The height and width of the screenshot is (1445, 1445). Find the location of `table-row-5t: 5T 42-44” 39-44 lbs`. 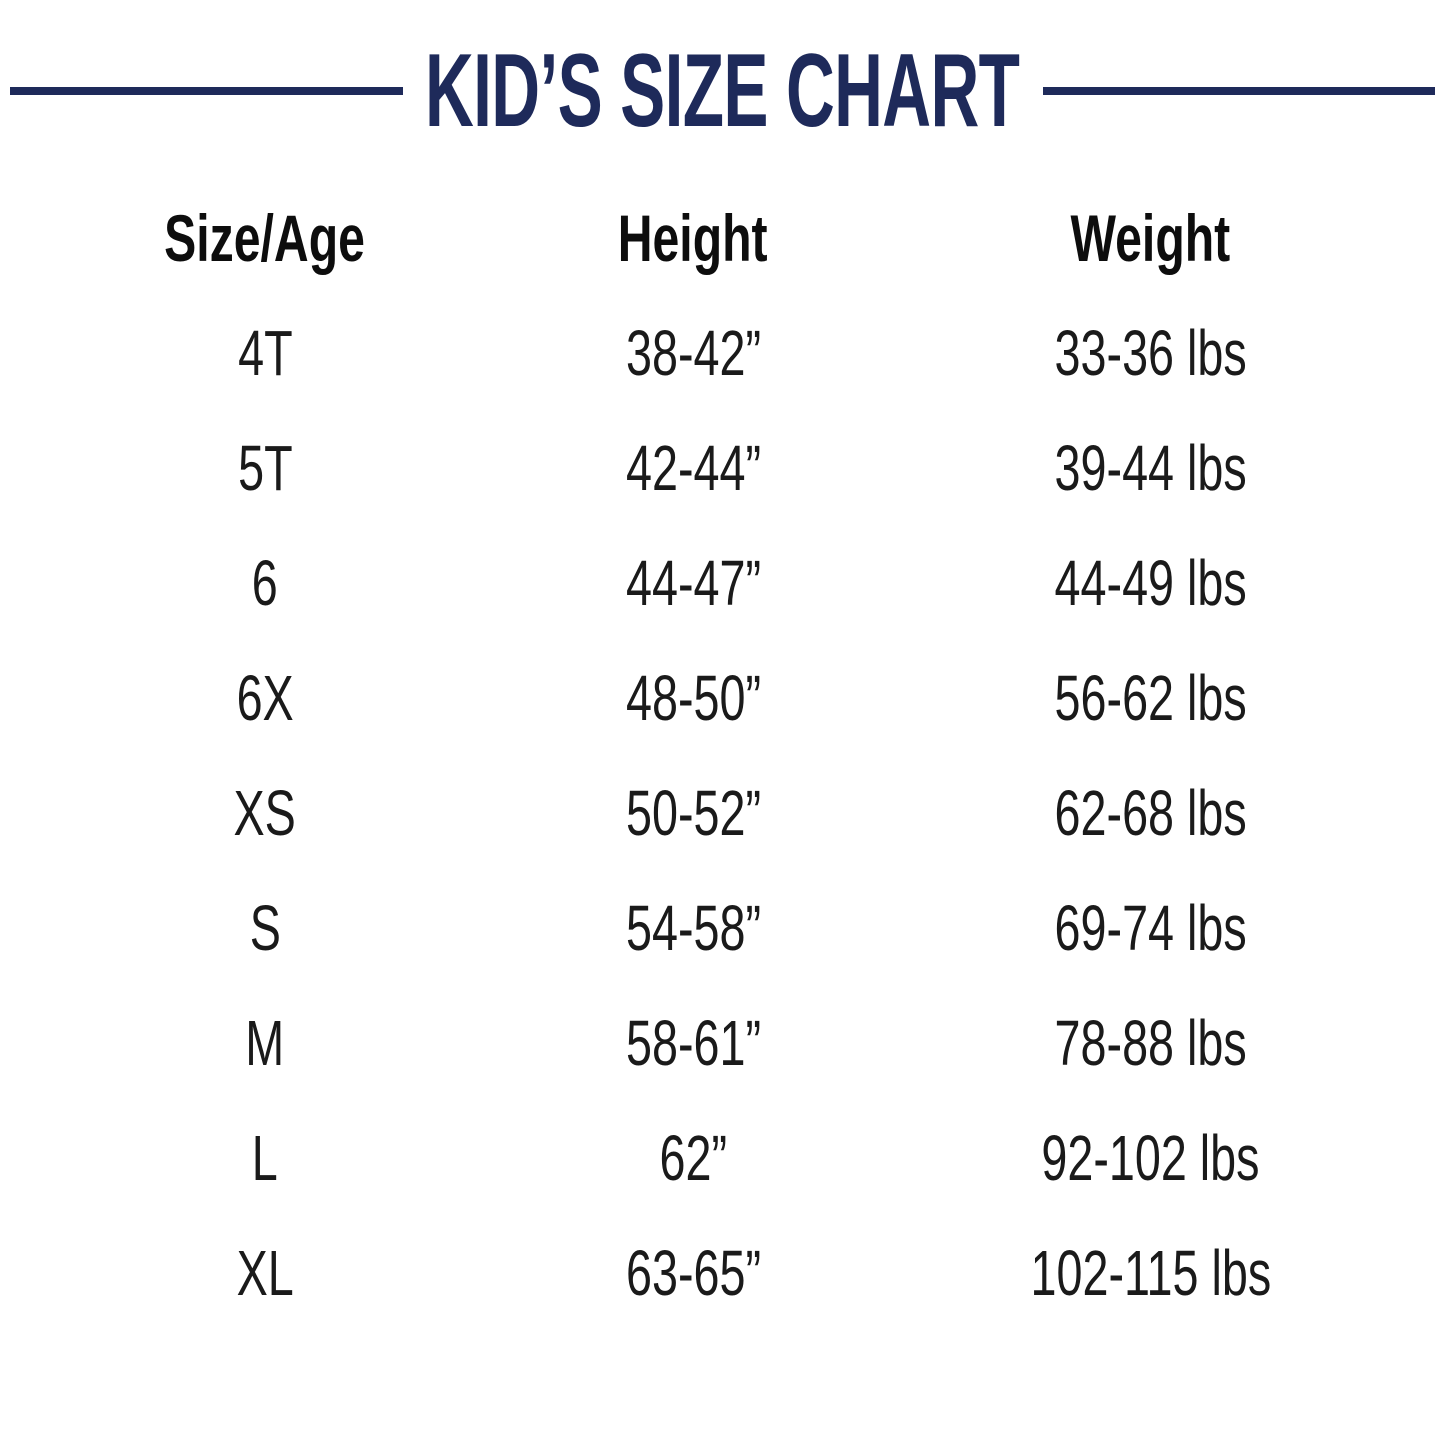

table-row-5t: 5T 42-44” 39-44 lbs is located at coordinates (722, 467).